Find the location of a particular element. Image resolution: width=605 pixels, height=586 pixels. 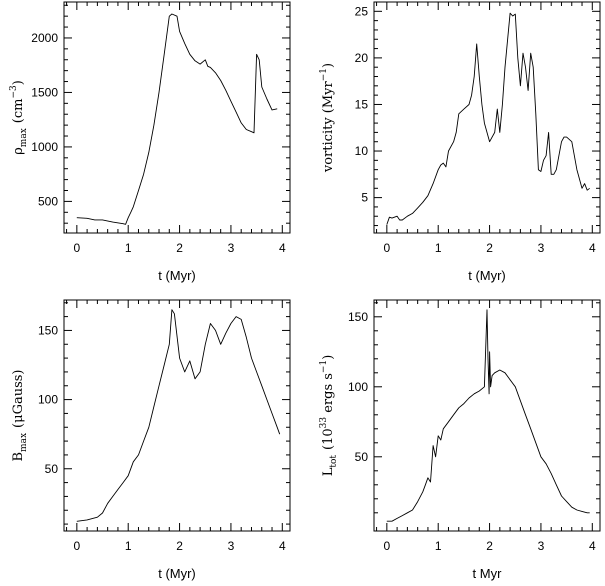

y-axis-label-part: ergs s is located at coordinates (328, 395).